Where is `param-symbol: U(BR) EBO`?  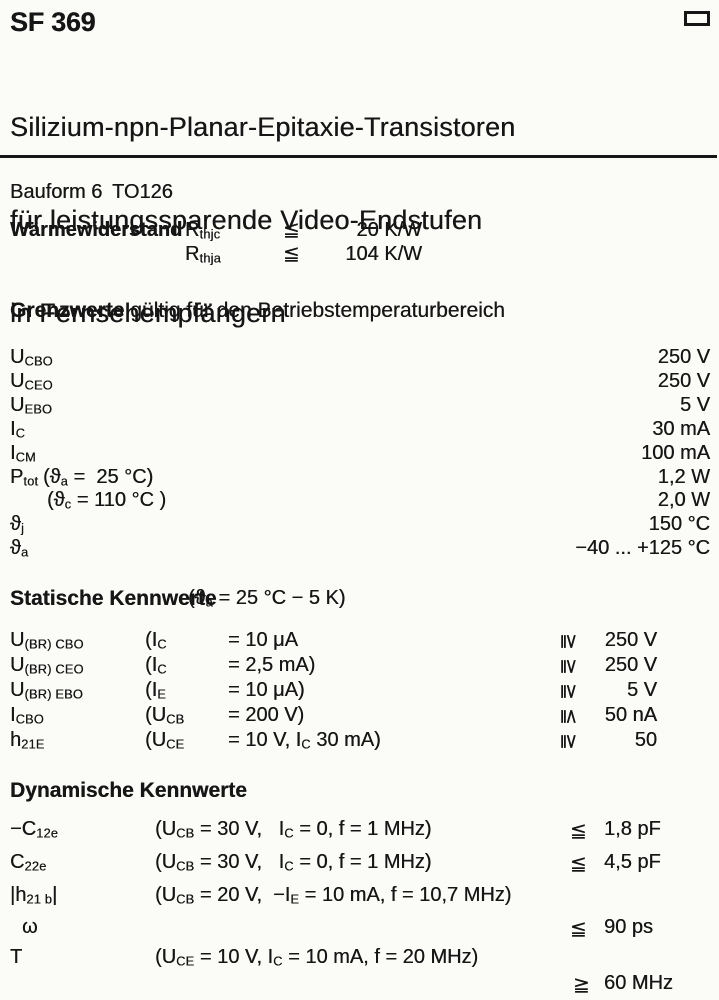 param-symbol: U(BR) EBO is located at coordinates (46, 690).